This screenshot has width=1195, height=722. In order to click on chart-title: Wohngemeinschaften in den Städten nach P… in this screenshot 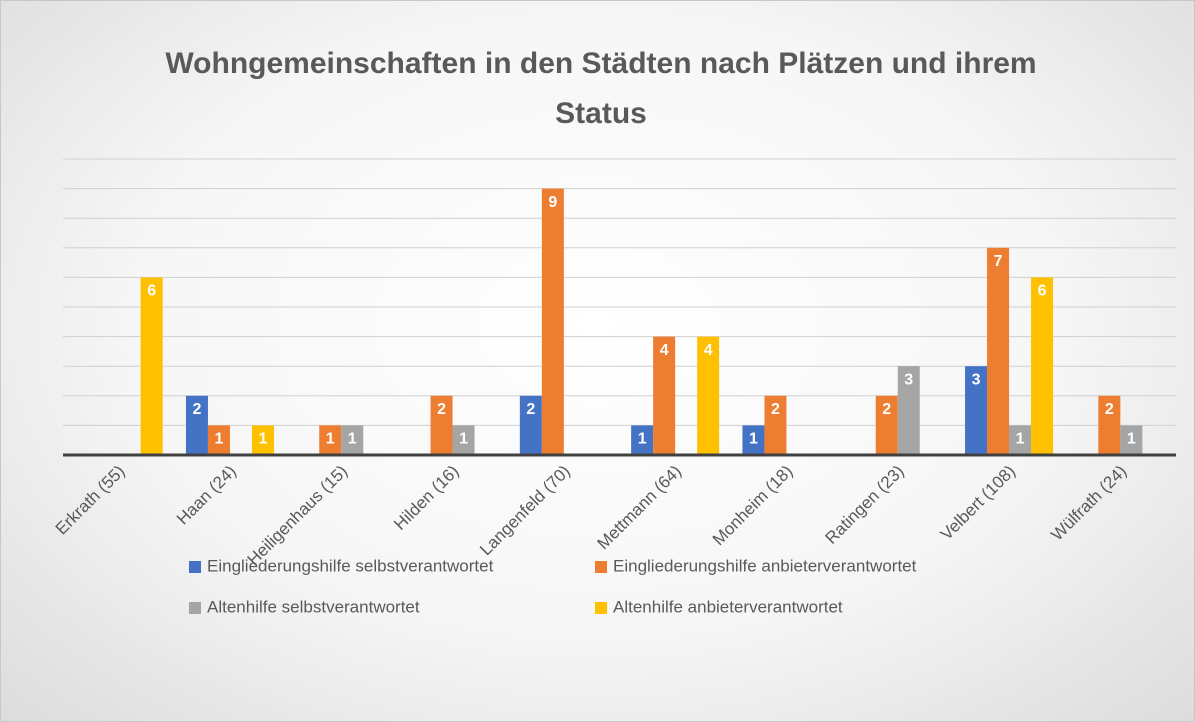, I will do `click(601, 88)`.